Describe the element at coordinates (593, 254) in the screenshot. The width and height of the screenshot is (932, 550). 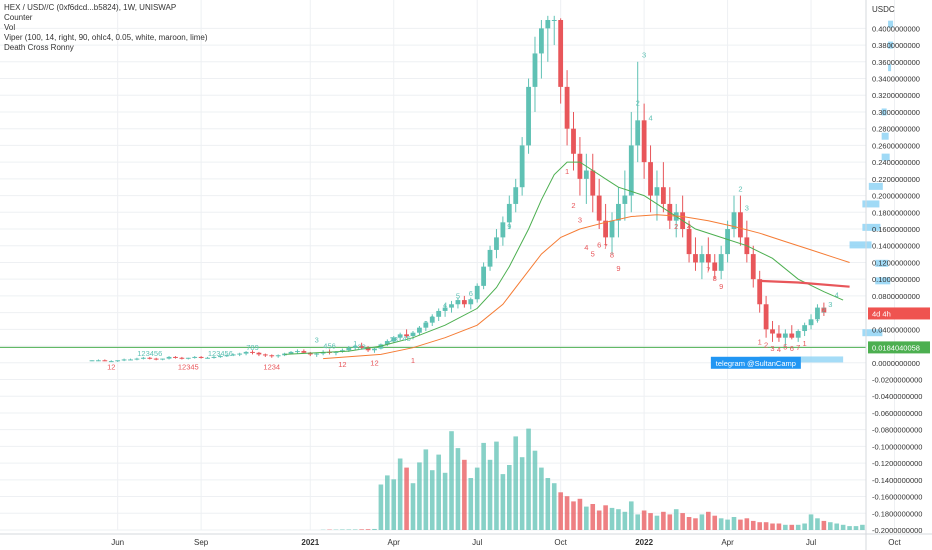
I see `counter-label: 5` at that location.